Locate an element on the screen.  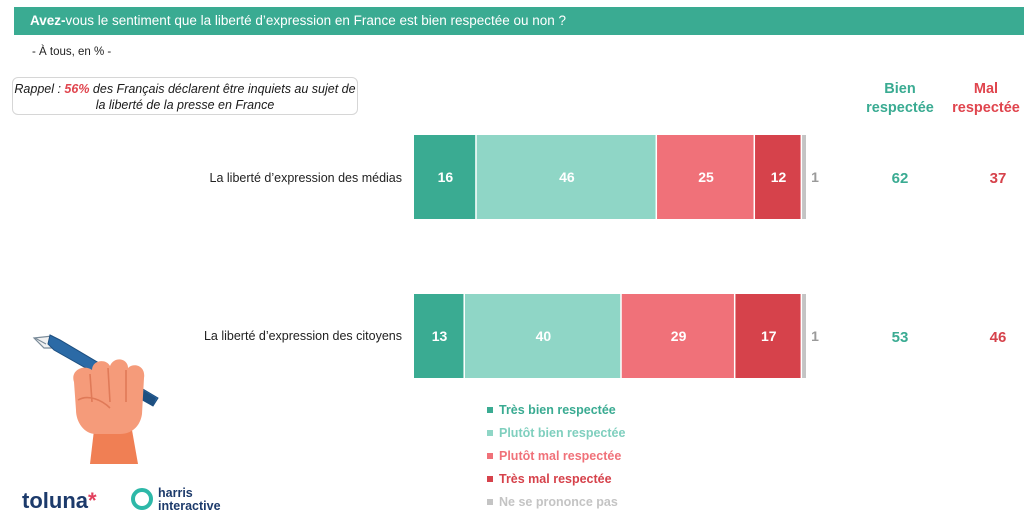
bar-label-citoyens-plutot-bien: 40 is located at coordinates (544, 336).